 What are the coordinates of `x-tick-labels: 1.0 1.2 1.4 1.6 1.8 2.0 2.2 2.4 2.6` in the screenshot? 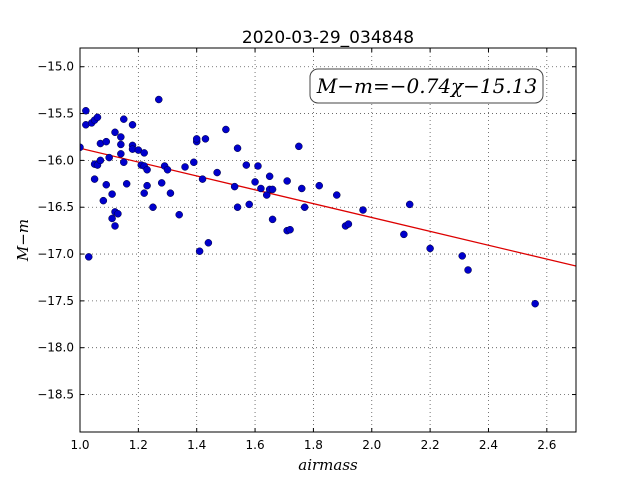 It's located at (313, 445).